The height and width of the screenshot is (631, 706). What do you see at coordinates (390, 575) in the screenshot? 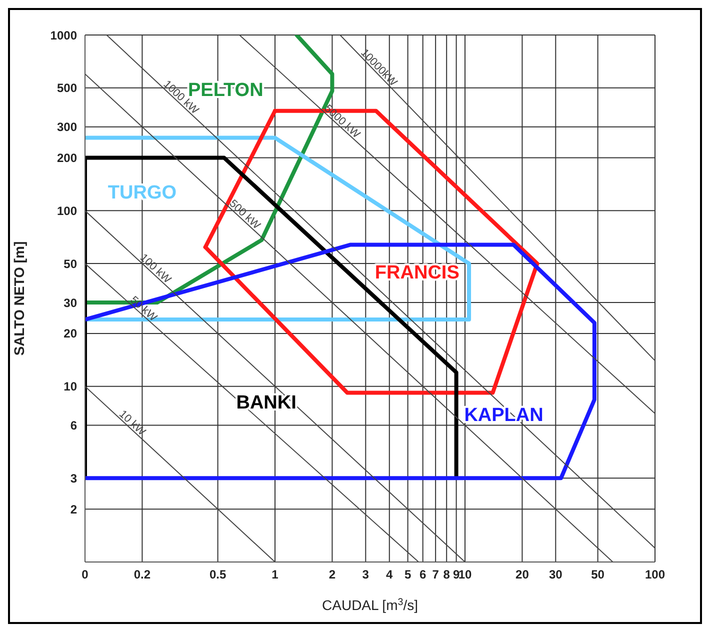
I see `x-tick-label: 4` at bounding box center [390, 575].